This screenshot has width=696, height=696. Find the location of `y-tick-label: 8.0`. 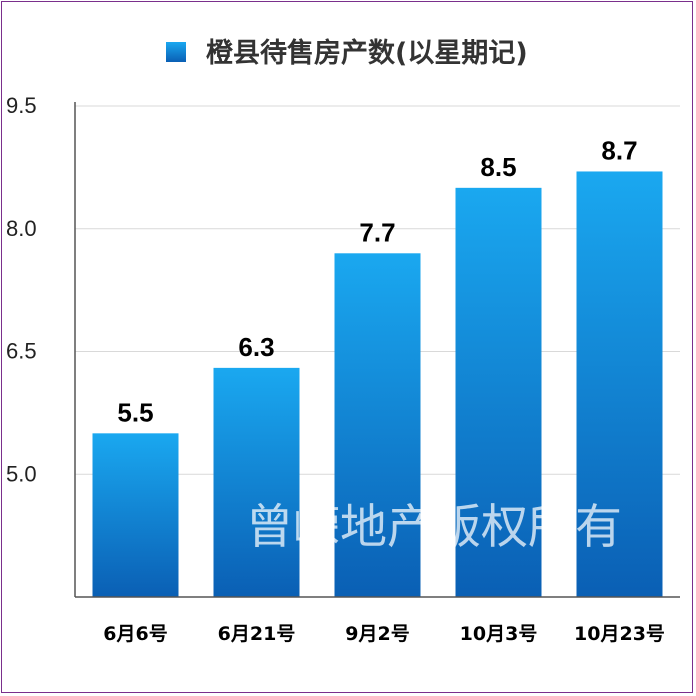

y-tick-label: 8.0 is located at coordinates (21, 228).